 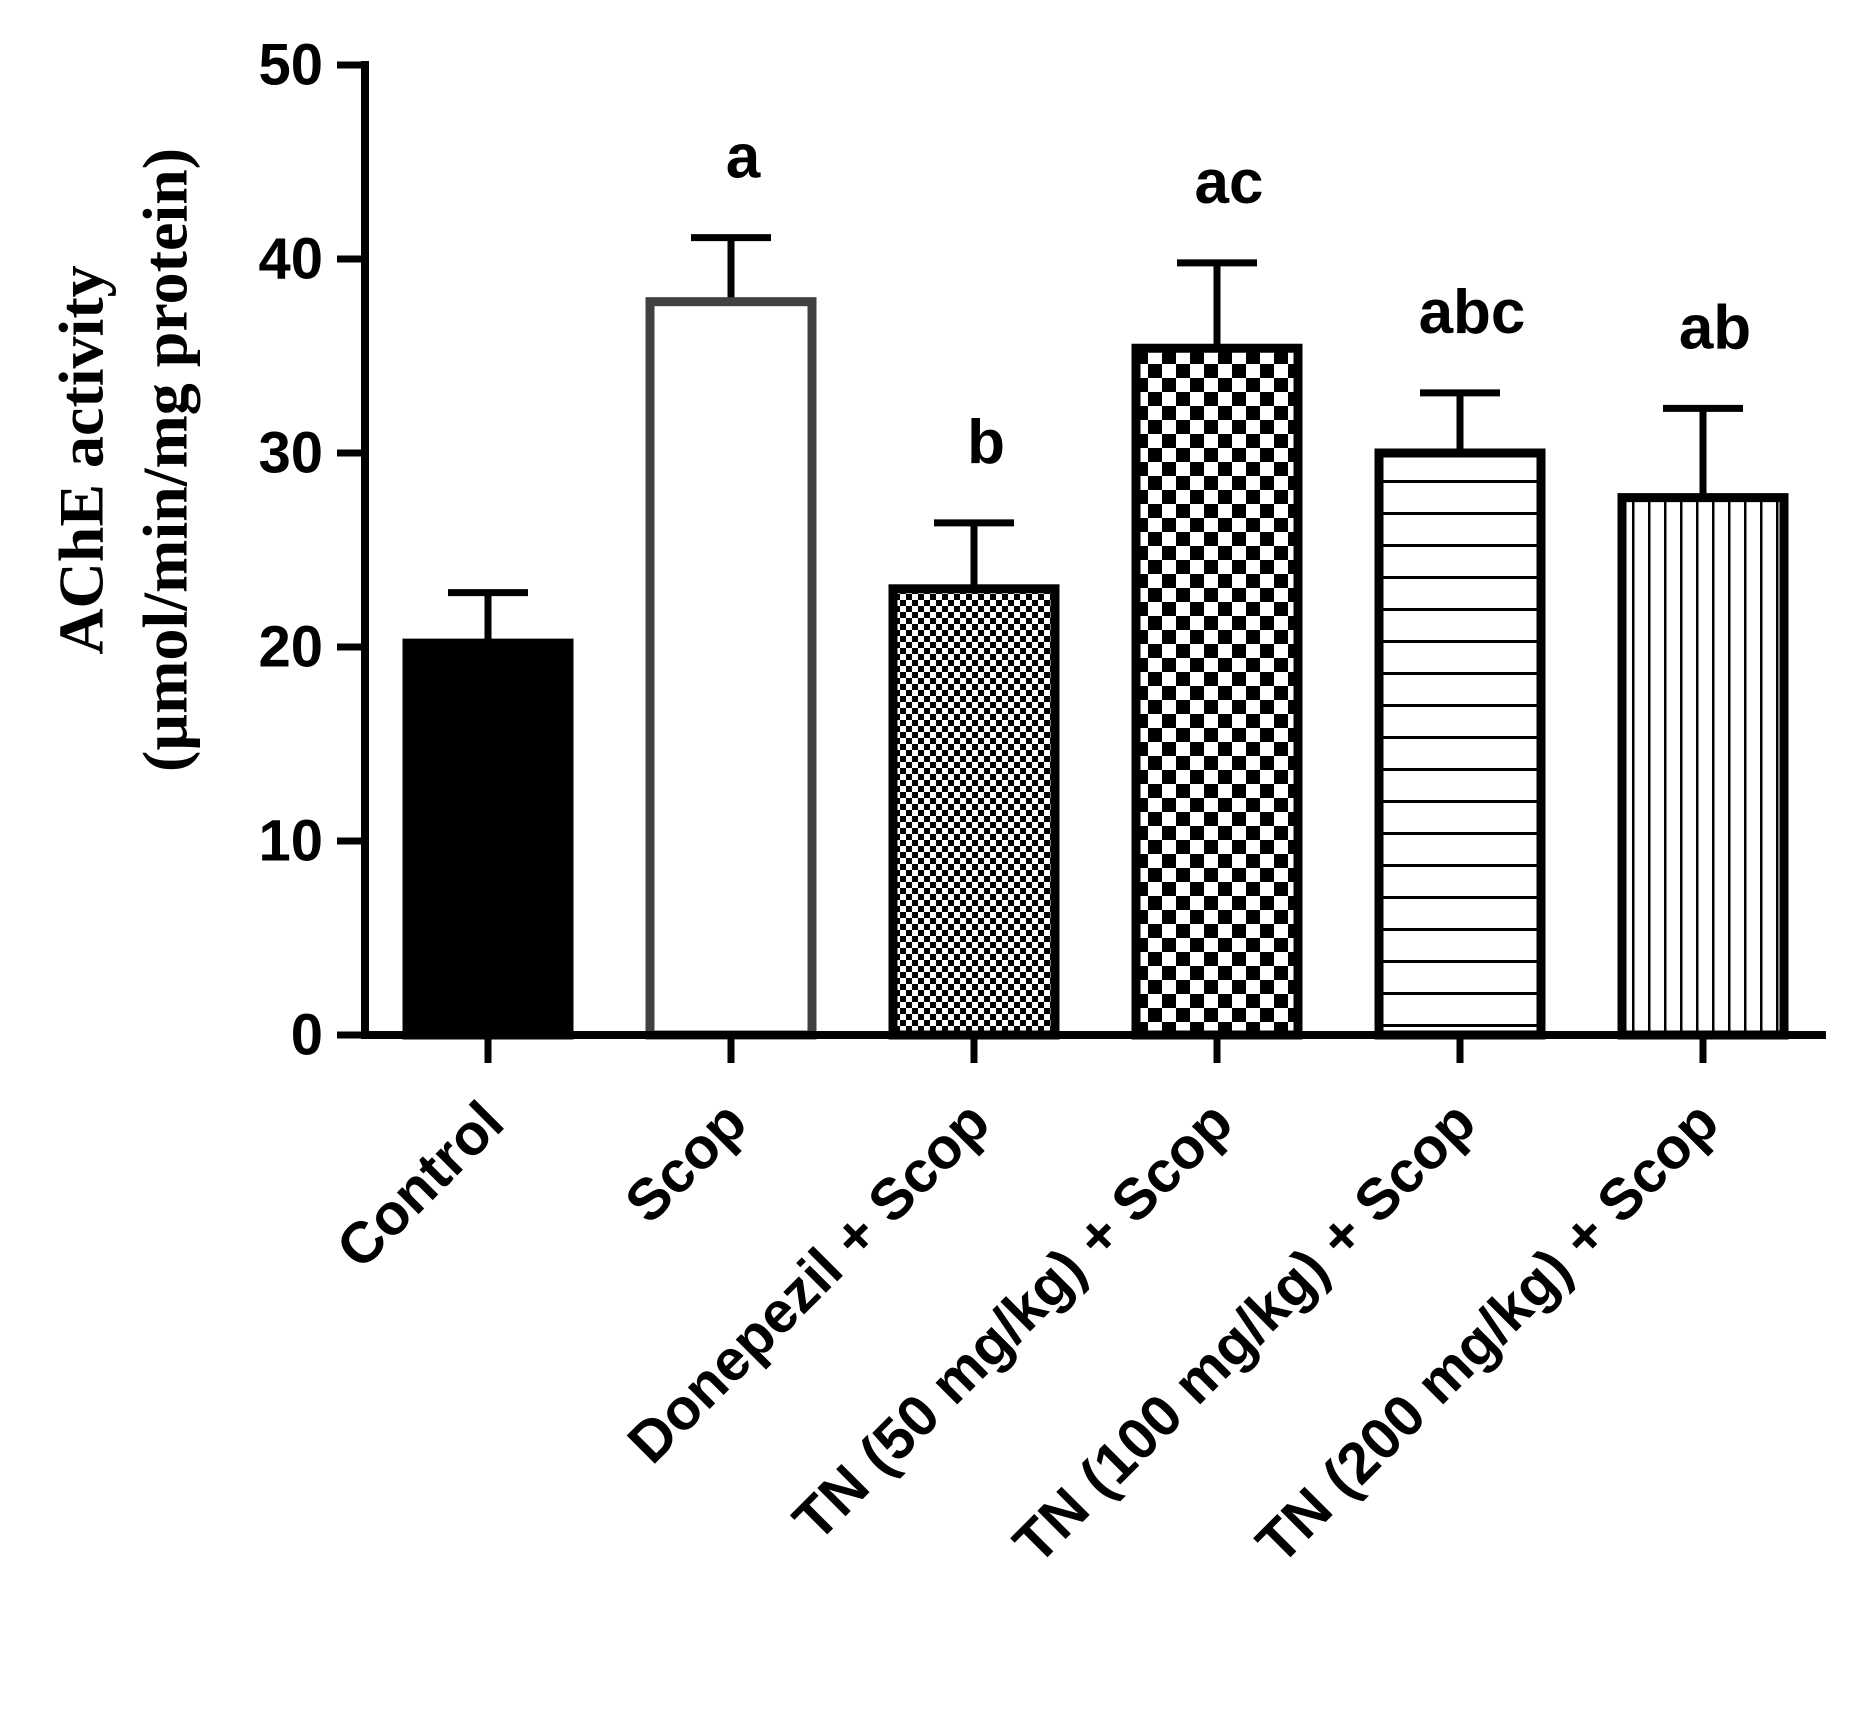 I want to click on bar-group: ab, so click(x=1703, y=666).